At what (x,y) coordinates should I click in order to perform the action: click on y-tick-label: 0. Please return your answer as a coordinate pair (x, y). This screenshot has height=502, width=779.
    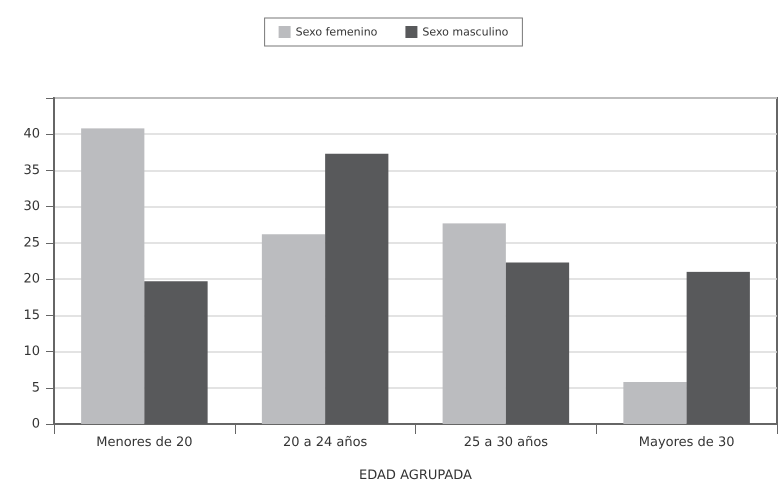
    Looking at the image, I should click on (36, 424).